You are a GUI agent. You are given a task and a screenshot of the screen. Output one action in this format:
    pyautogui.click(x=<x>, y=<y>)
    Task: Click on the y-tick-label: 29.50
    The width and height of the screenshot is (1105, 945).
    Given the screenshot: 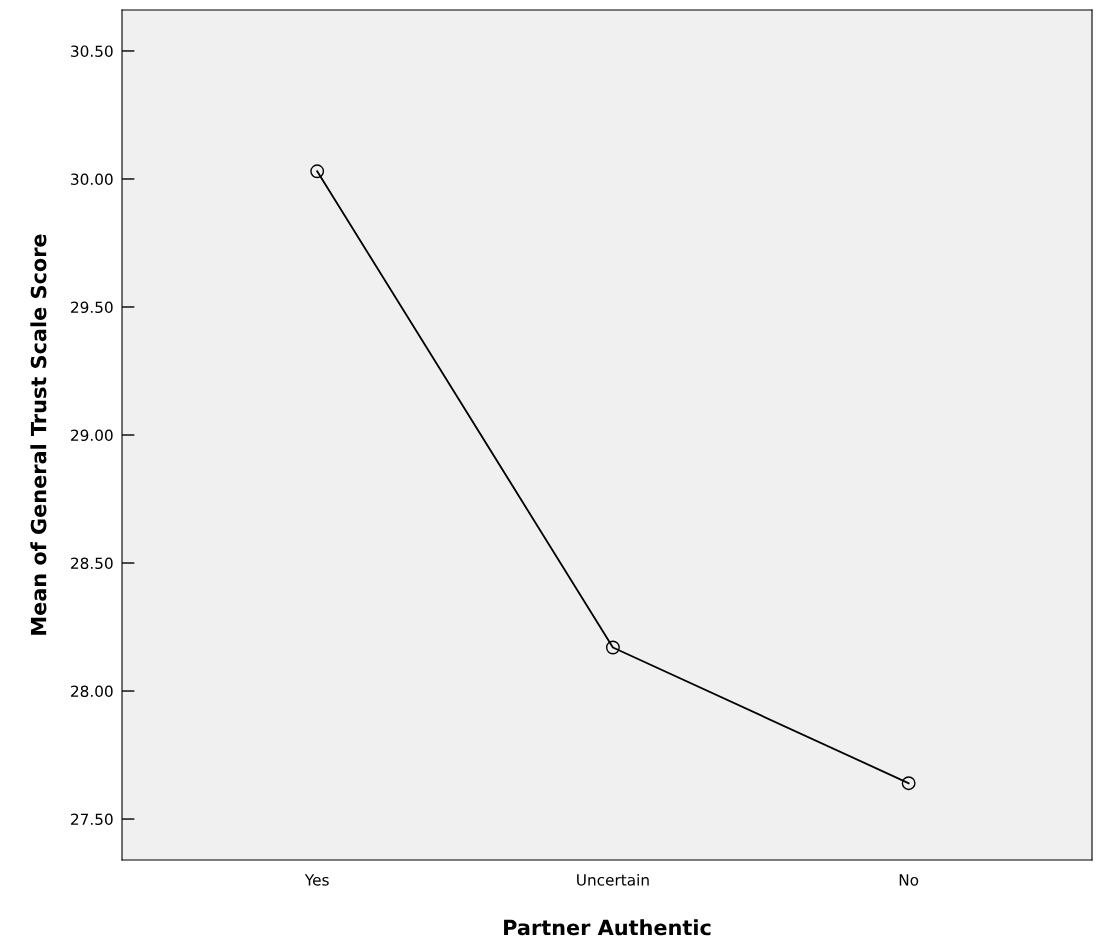 What is the action you would take?
    pyautogui.click(x=92, y=307)
    